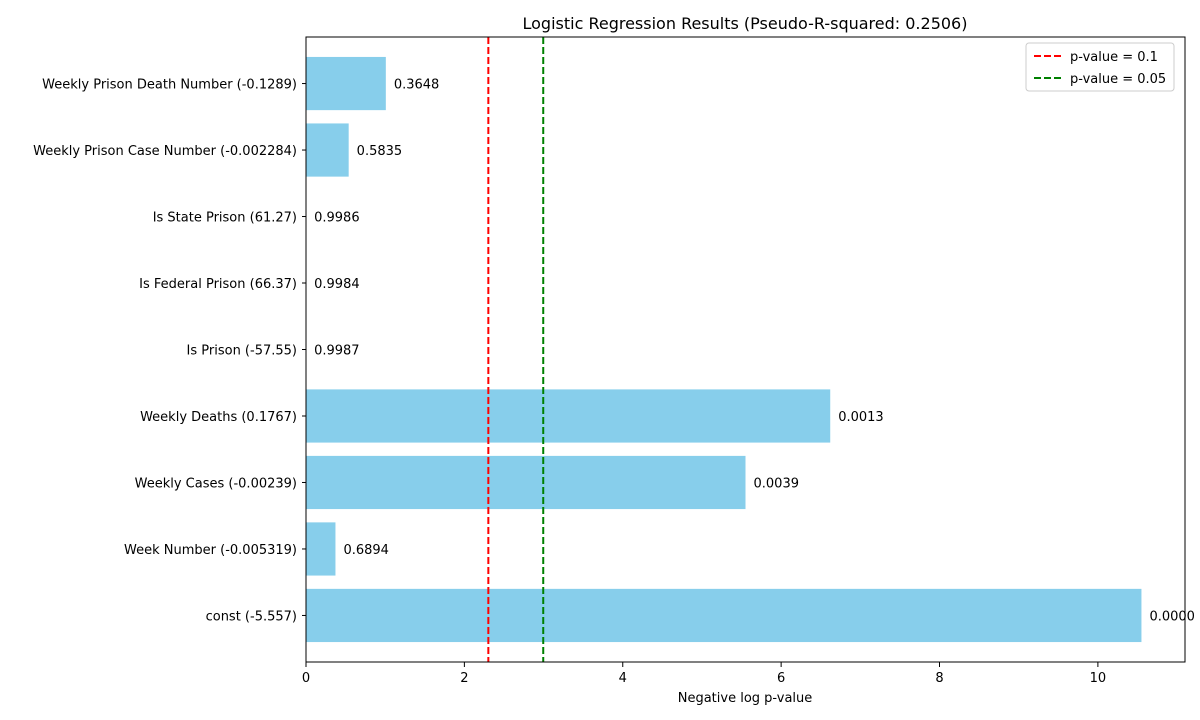  I want to click on y-tick-label: Weekly Prison Case Number (-0.002284), so click(165, 151).